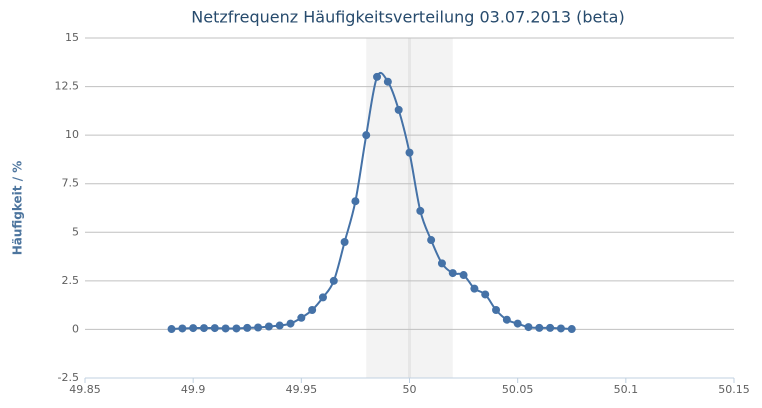 The width and height of the screenshot is (762, 408). I want to click on y-tick-label: 5, so click(75, 231).